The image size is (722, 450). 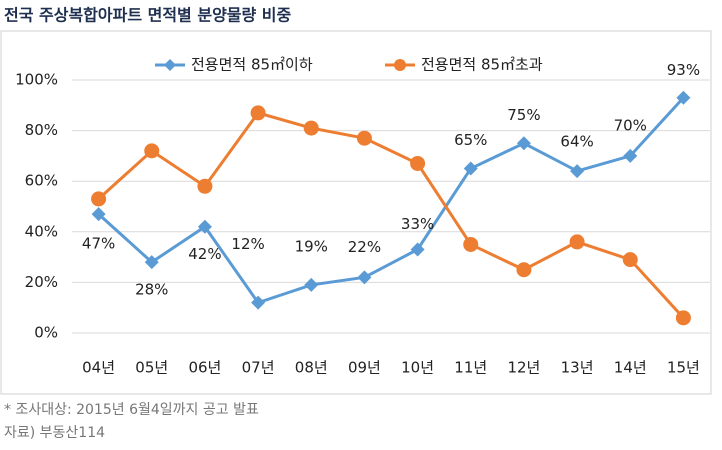 I want to click on data-label: 22%, so click(x=364, y=247).